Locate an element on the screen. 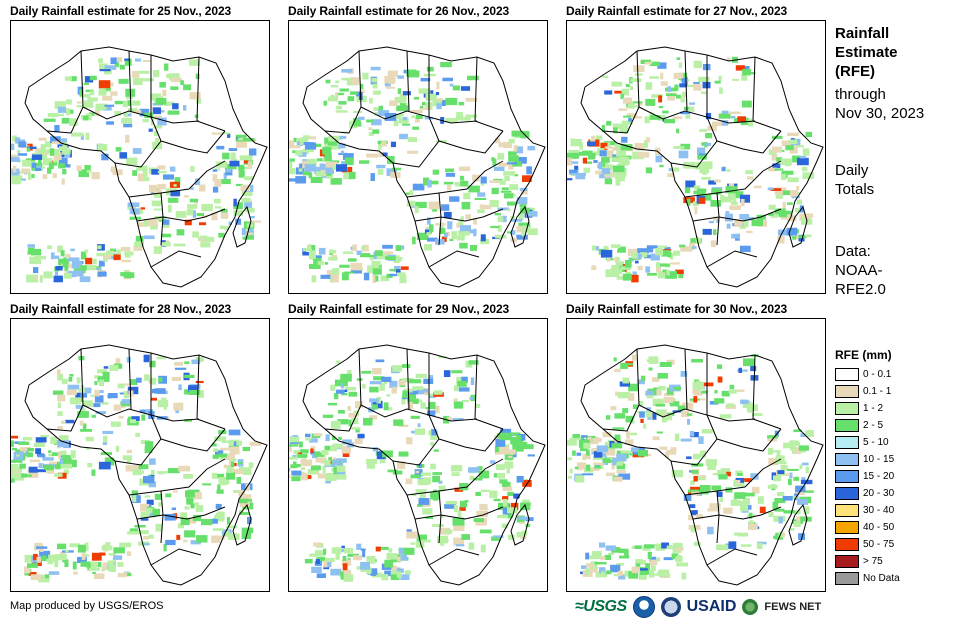 This screenshot has height=626, width=967. legend-item: 40 - 50 is located at coordinates (900, 527).